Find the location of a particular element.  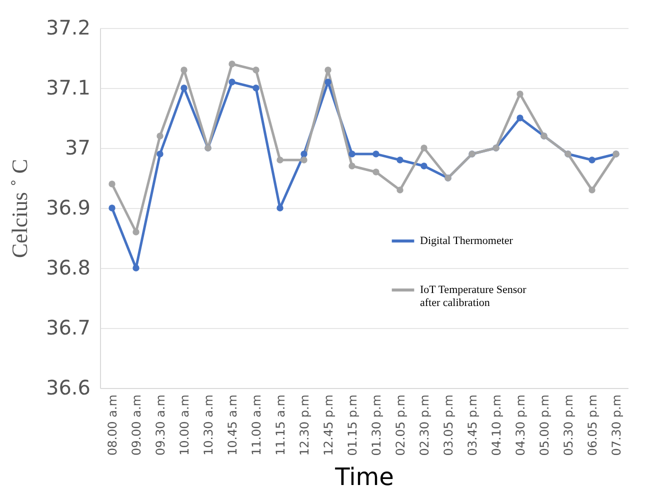

x-tick-label: 10.30 a.m is located at coordinates (209, 425).